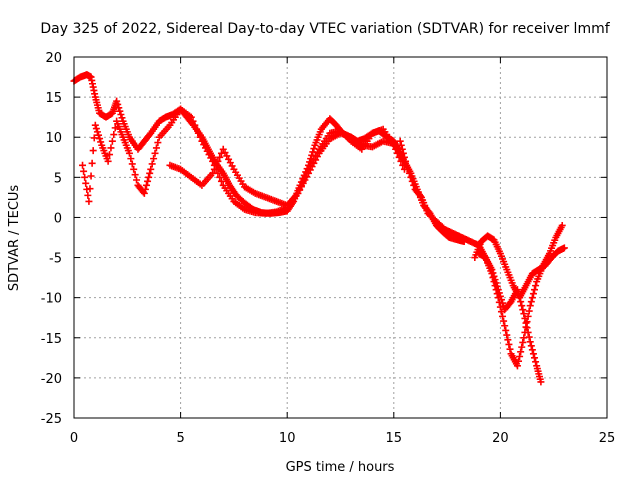 The height and width of the screenshot is (480, 640). I want to click on y-tick-label: 15, so click(53, 98).